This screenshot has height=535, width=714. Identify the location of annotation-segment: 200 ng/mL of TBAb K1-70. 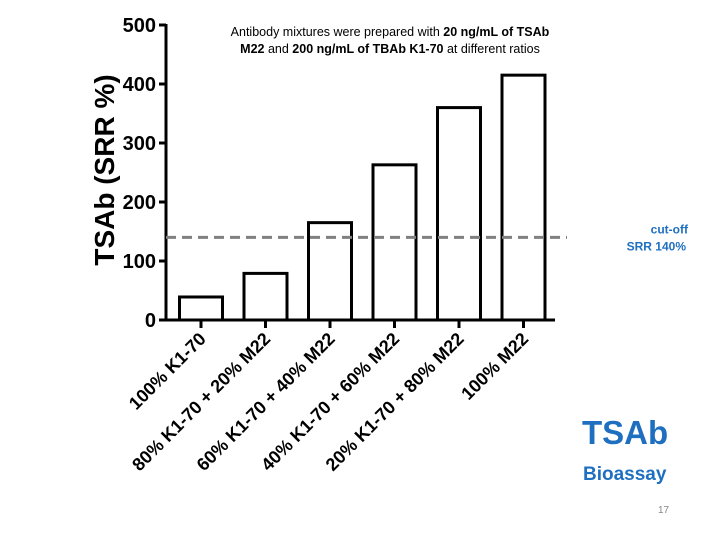
(367, 49).